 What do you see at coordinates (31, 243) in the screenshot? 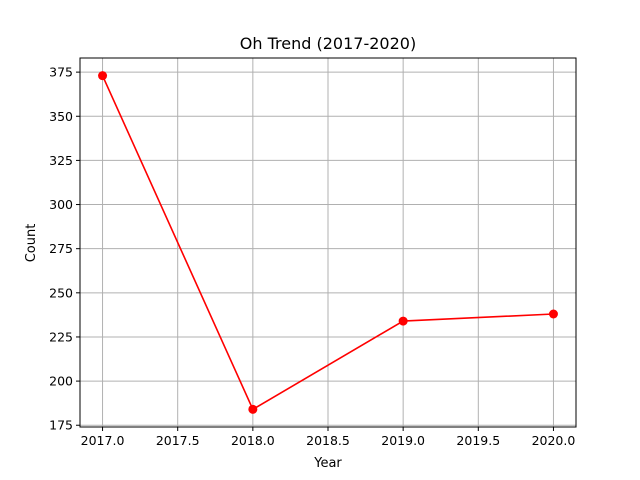
I see `y-axis-label: Count` at bounding box center [31, 243].